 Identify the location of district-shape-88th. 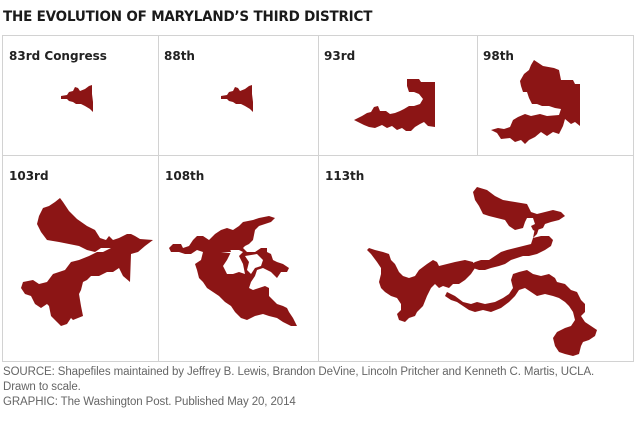
(237, 98).